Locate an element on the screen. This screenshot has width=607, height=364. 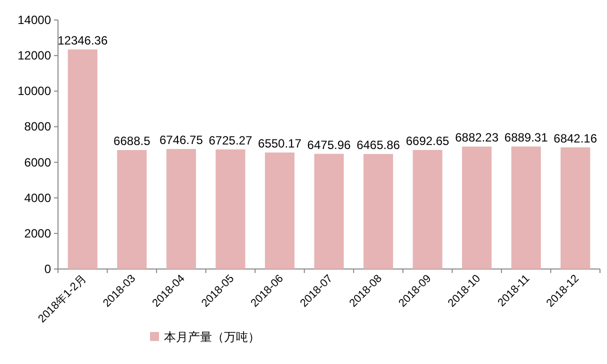
y-tick-label: 0 is located at coordinates (48, 269).